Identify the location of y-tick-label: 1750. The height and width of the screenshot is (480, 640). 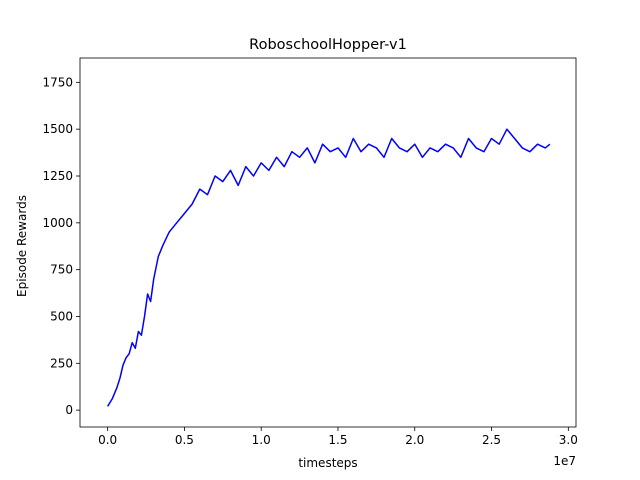
(57, 82).